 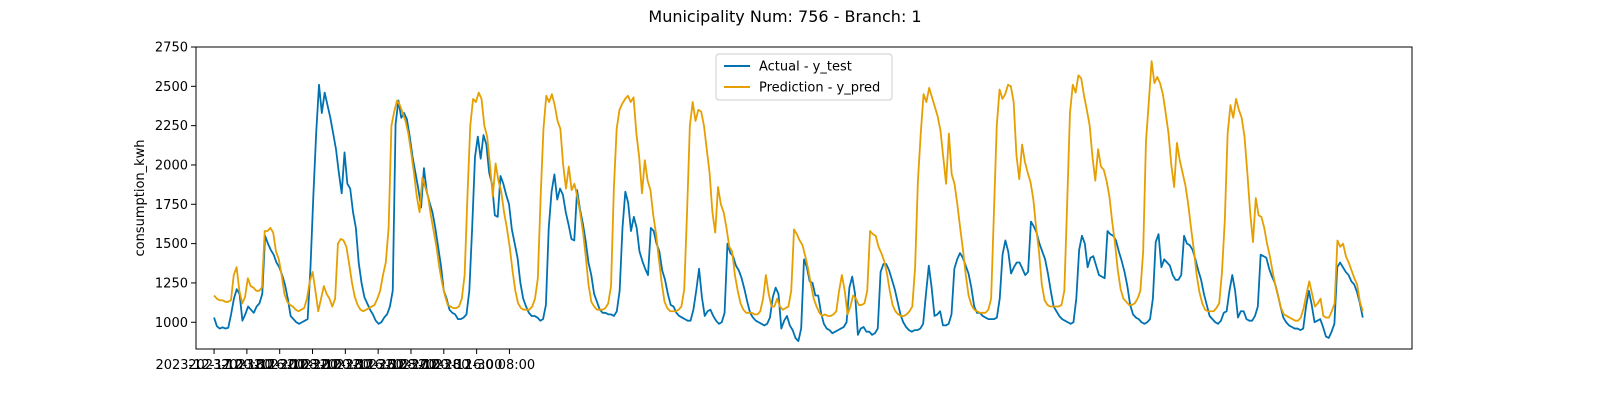 I want to click on x-tick-label: 2023-12-18 16:00, so click(x=246, y=365).